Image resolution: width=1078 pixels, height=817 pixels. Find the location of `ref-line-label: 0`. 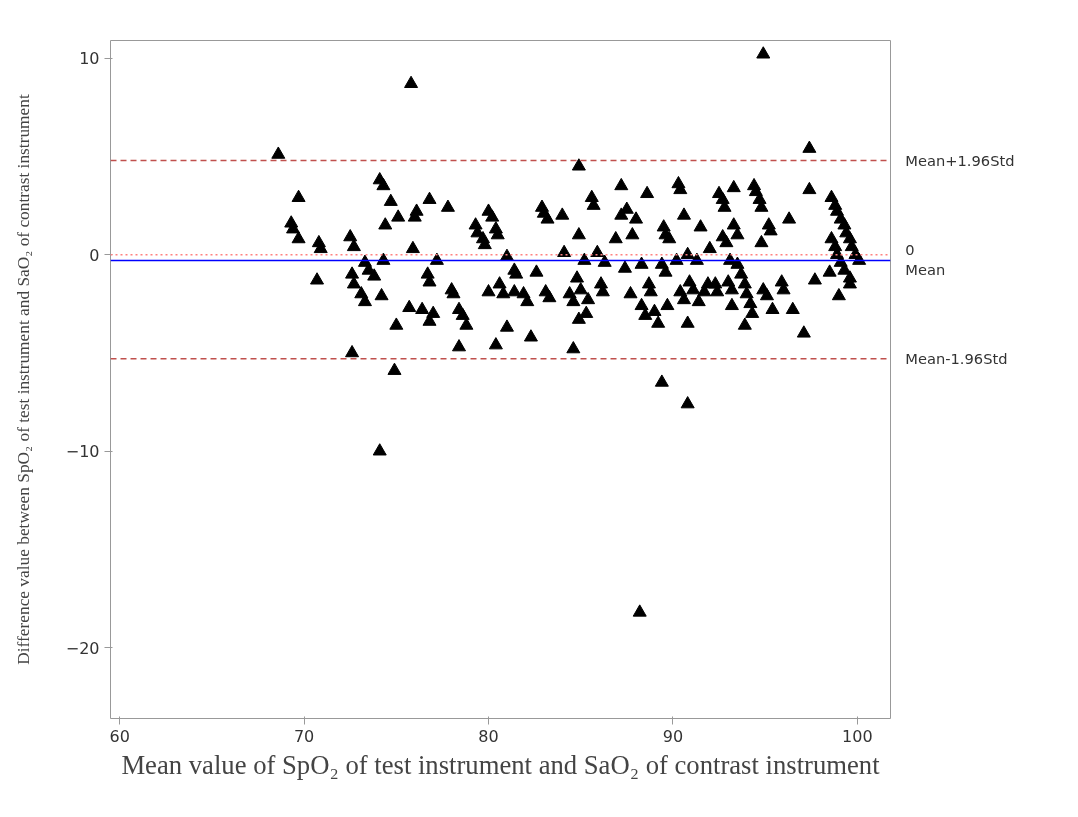

ref-line-label: 0 is located at coordinates (910, 249).